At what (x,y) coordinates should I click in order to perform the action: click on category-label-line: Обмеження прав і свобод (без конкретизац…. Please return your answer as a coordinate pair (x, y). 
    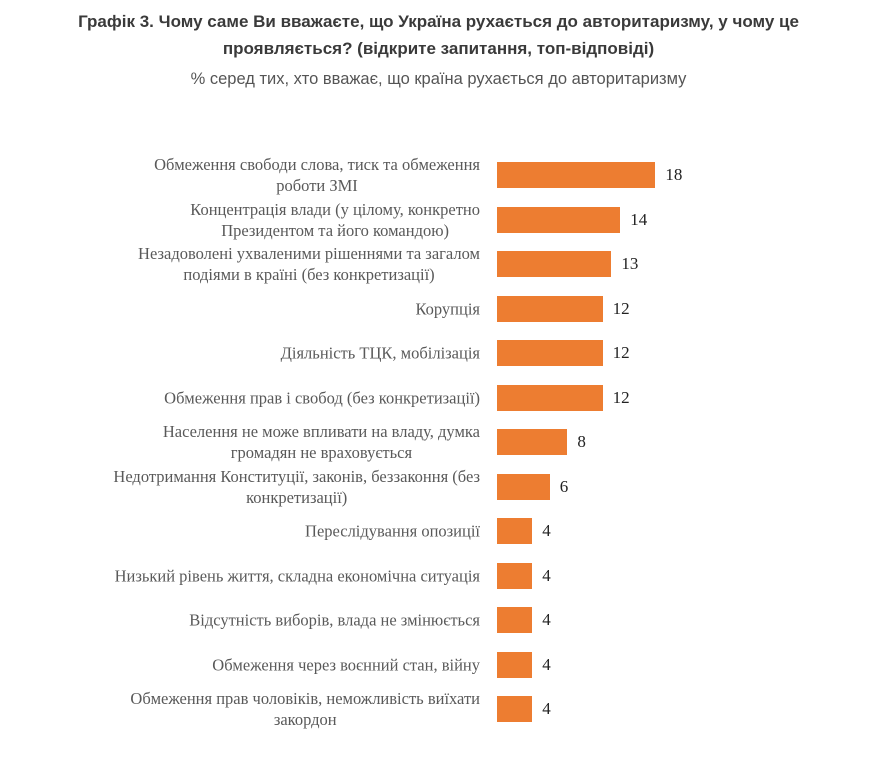
    Looking at the image, I should click on (322, 397).